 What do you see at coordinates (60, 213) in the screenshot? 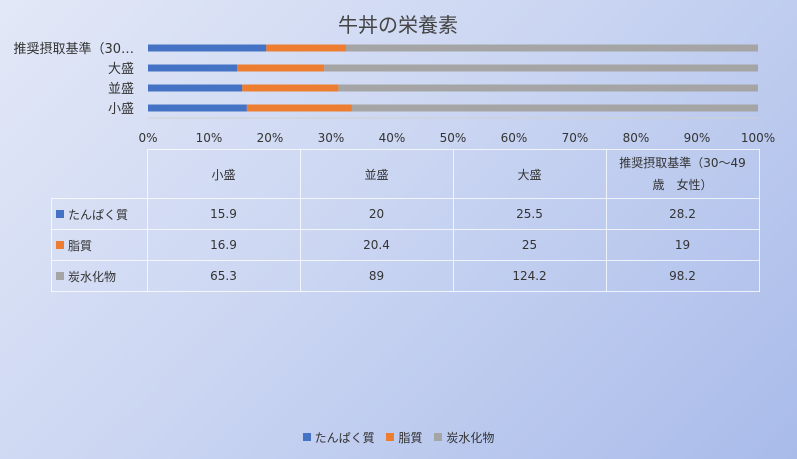
I see `legend-key-protein` at bounding box center [60, 213].